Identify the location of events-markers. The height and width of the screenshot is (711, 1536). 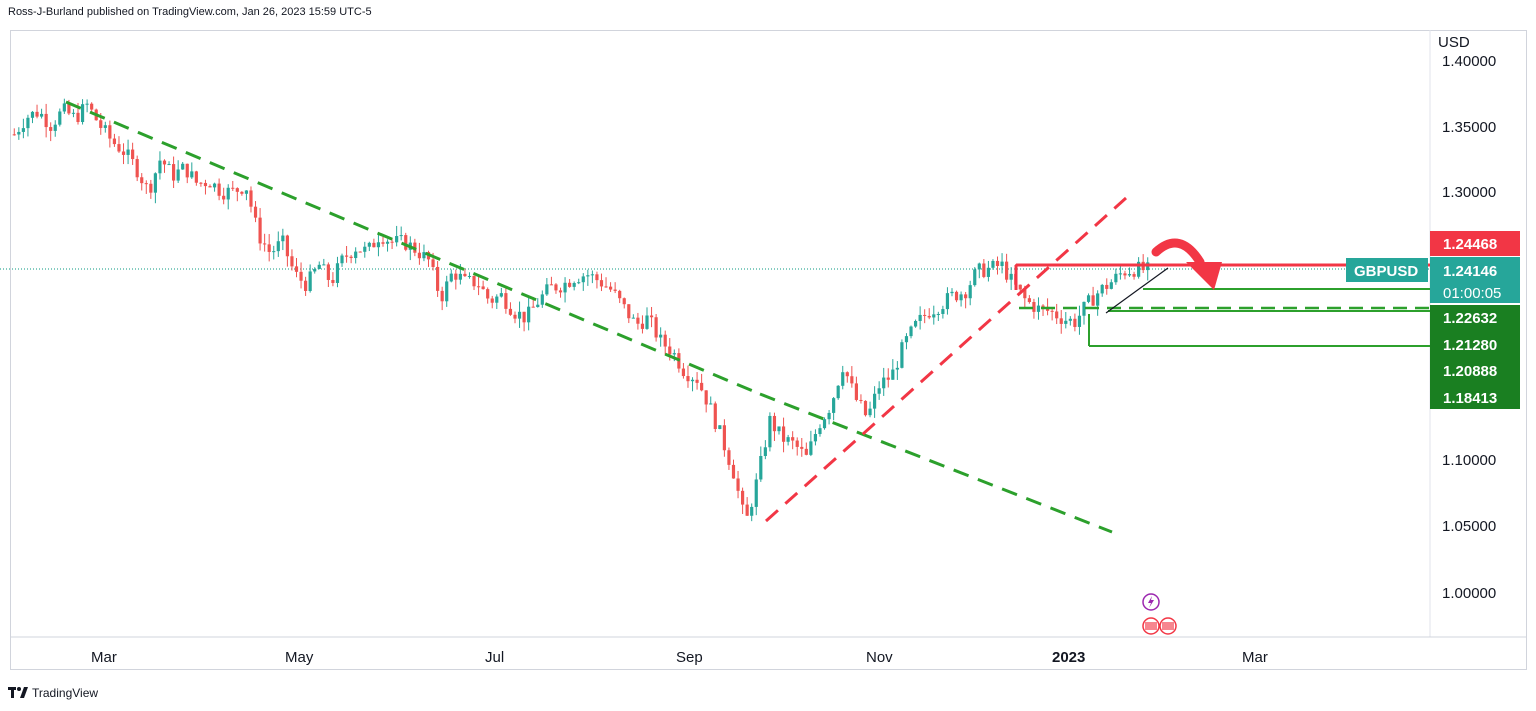
(1159, 614).